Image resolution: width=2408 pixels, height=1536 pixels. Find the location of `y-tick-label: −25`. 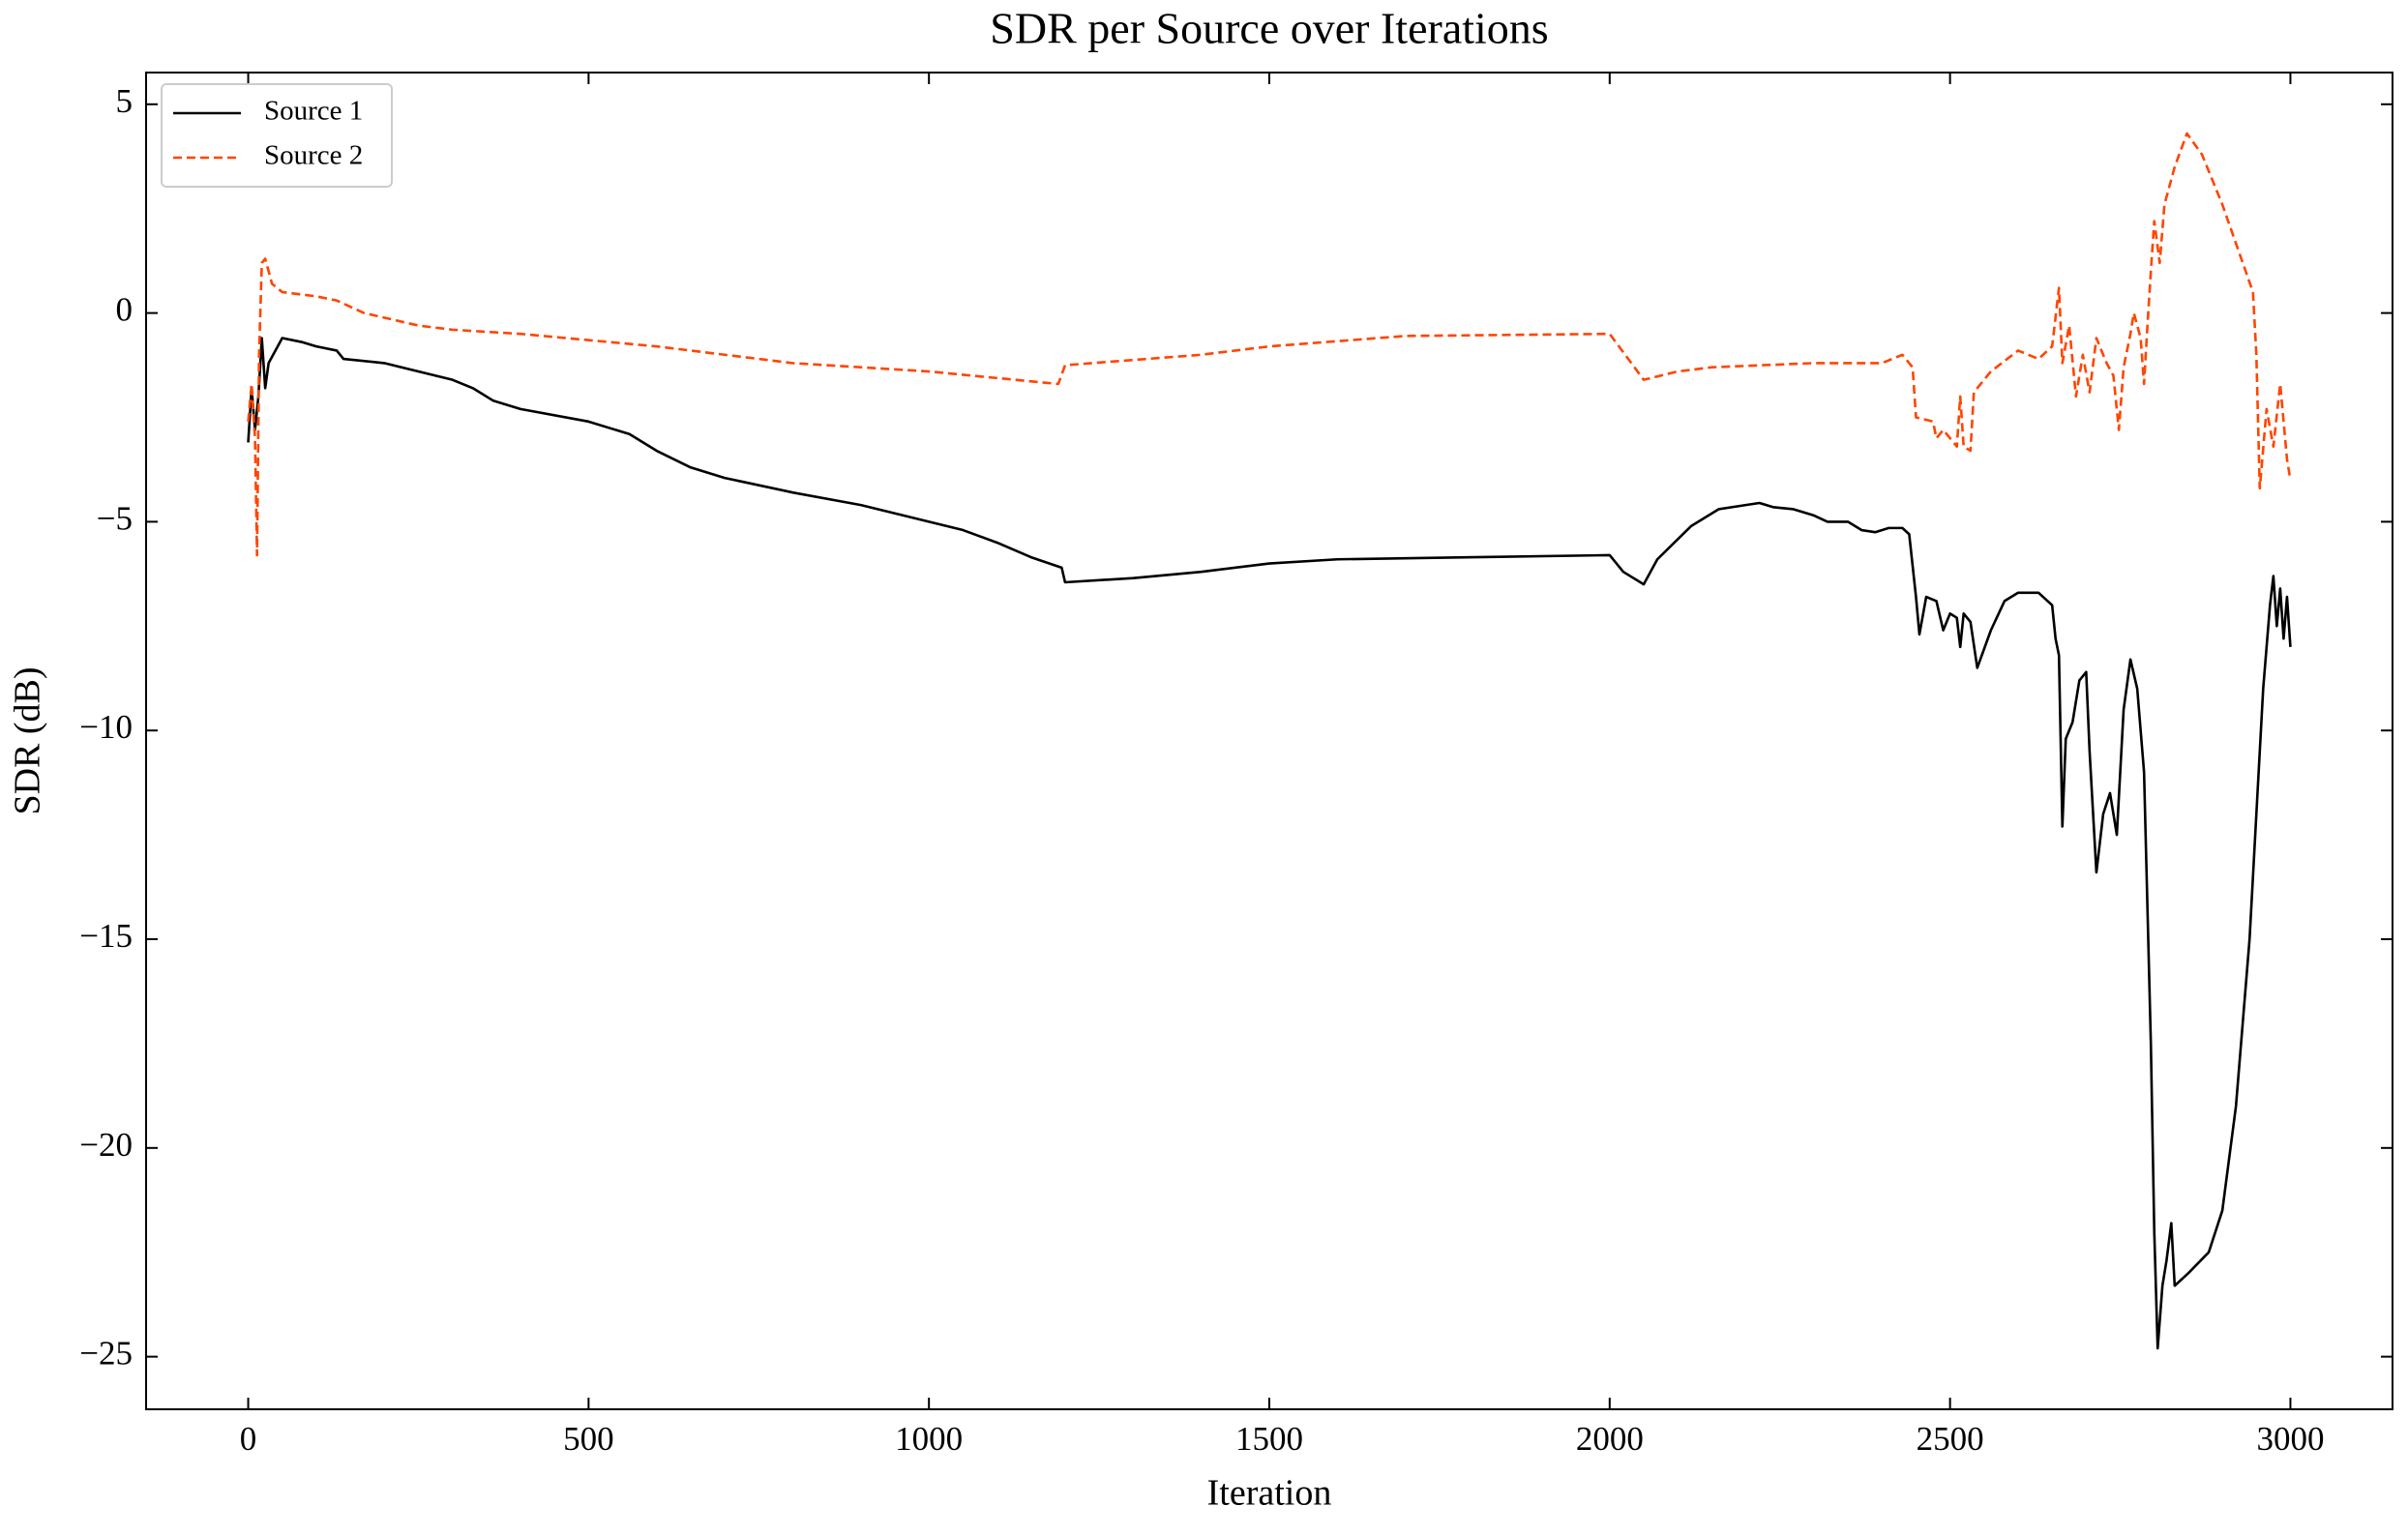

y-tick-label: −25 is located at coordinates (106, 1354).